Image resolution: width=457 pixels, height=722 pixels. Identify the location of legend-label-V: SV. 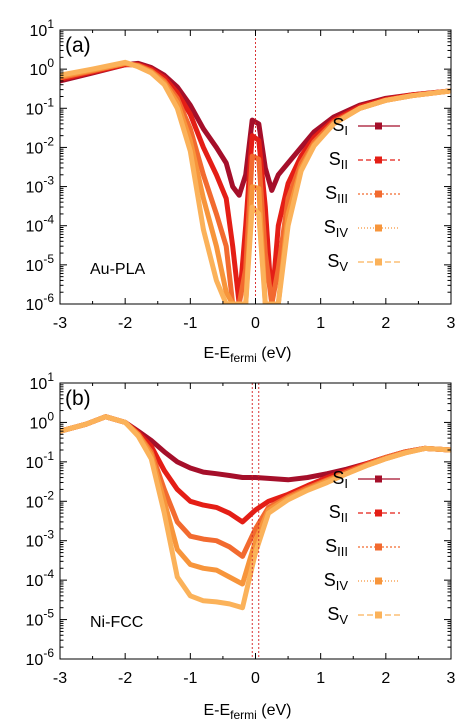
(337, 615).